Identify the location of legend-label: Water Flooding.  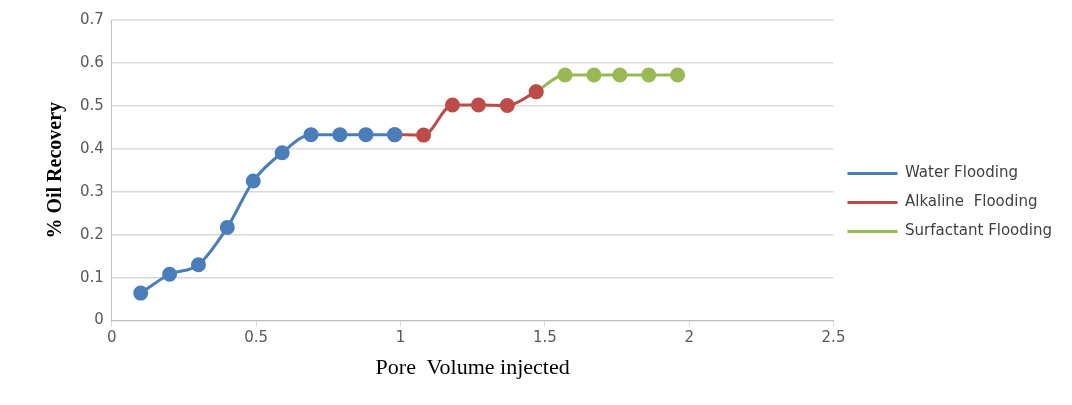
(961, 172).